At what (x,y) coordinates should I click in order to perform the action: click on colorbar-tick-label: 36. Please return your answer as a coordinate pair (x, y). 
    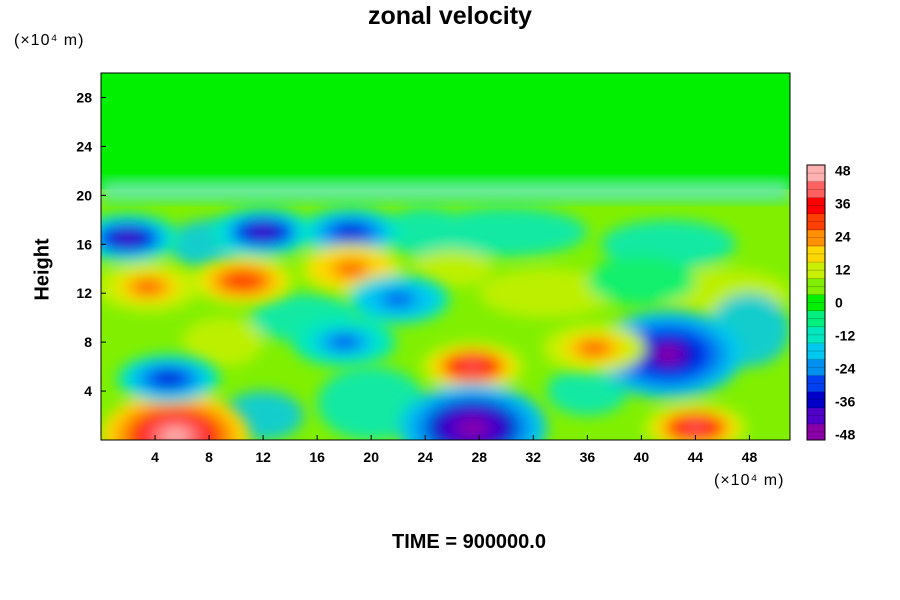
    Looking at the image, I should click on (843, 204).